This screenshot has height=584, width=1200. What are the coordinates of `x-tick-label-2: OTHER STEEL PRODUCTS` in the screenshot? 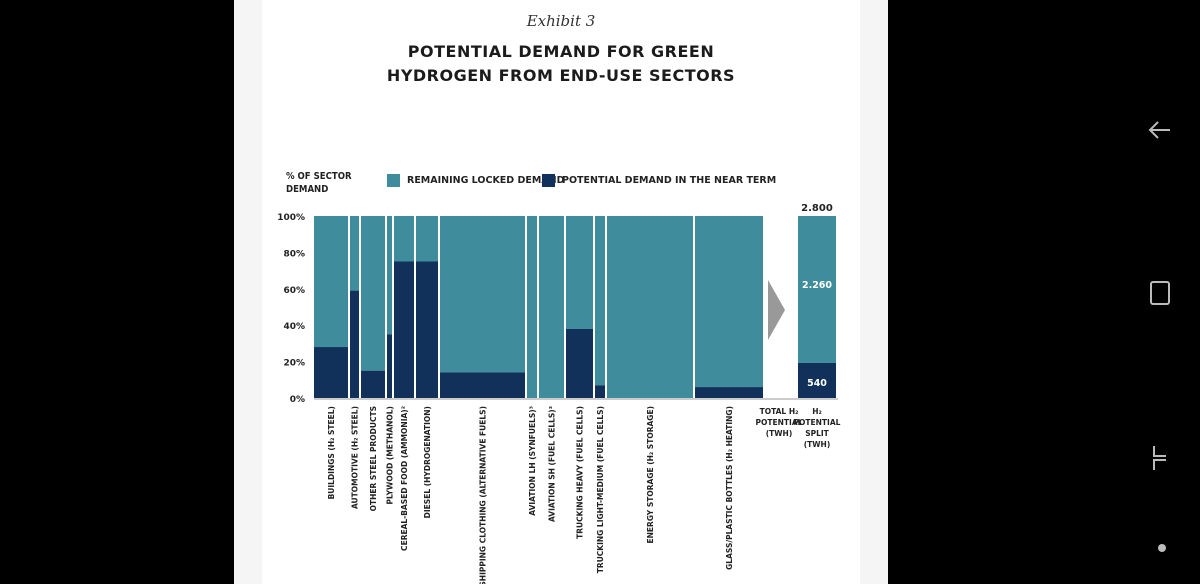 It's located at (373, 458).